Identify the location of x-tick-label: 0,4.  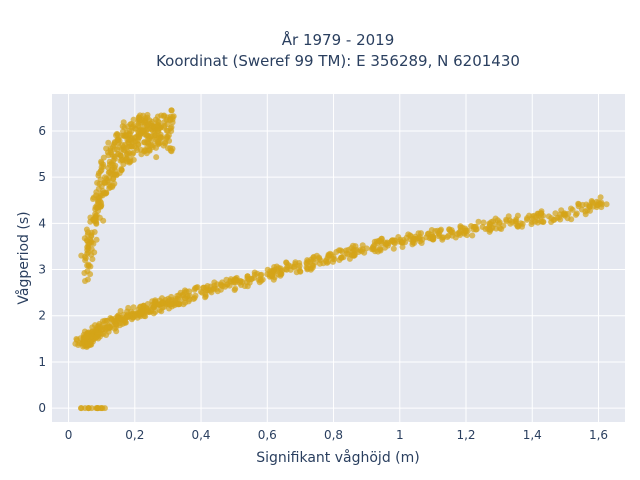
(200, 435).